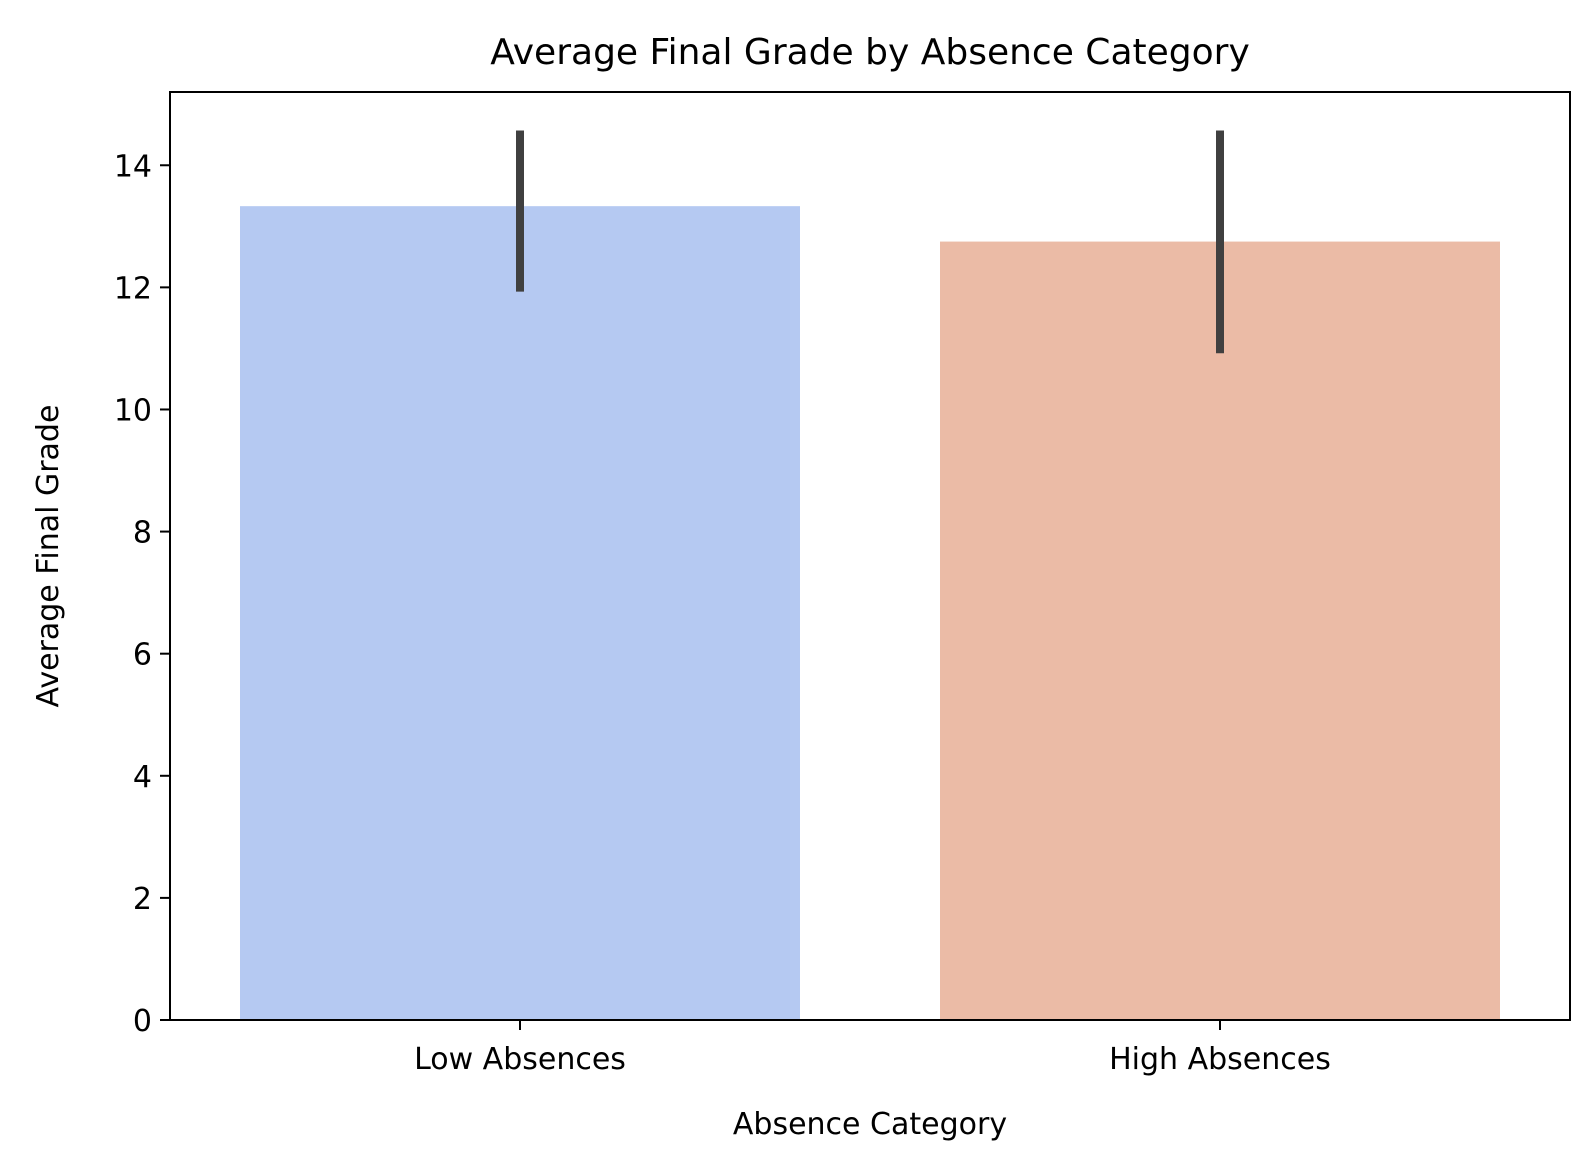 This screenshot has width=1593, height=1176. What do you see at coordinates (1220, 1059) in the screenshot?
I see `x-tick-label: High Absences` at bounding box center [1220, 1059].